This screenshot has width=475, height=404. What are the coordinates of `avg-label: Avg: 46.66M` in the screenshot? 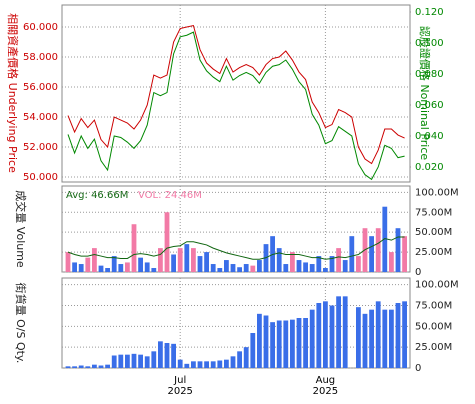 It's located at (97, 195).